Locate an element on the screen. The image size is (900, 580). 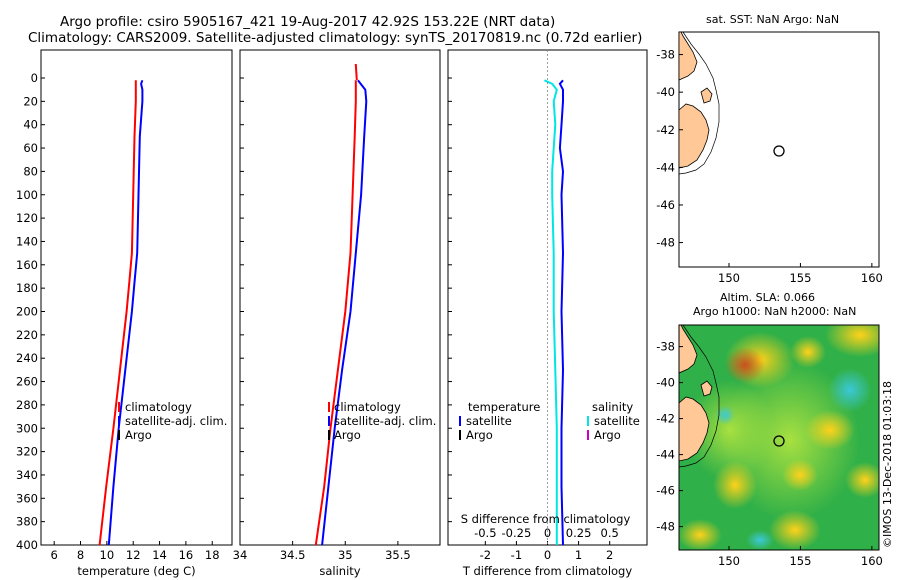
salinity-legend-label: Argo is located at coordinates (347, 435).